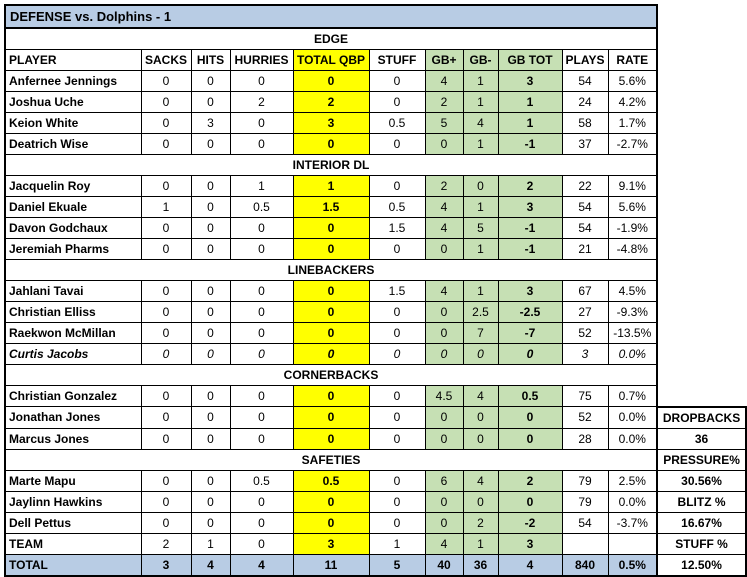  What do you see at coordinates (585, 60) in the screenshot?
I see `column-header: PLAYS` at bounding box center [585, 60].